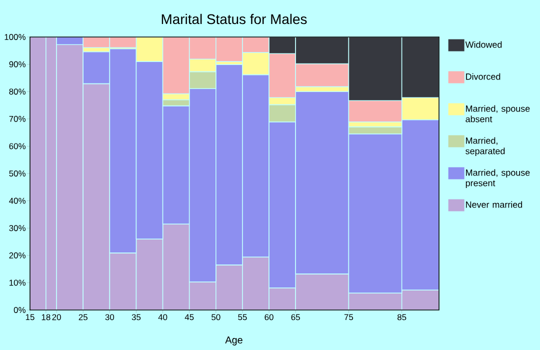 Image resolution: width=540 pixels, height=350 pixels. What do you see at coordinates (17, 91) in the screenshot?
I see `y-tick-label: 80%` at bounding box center [17, 91].